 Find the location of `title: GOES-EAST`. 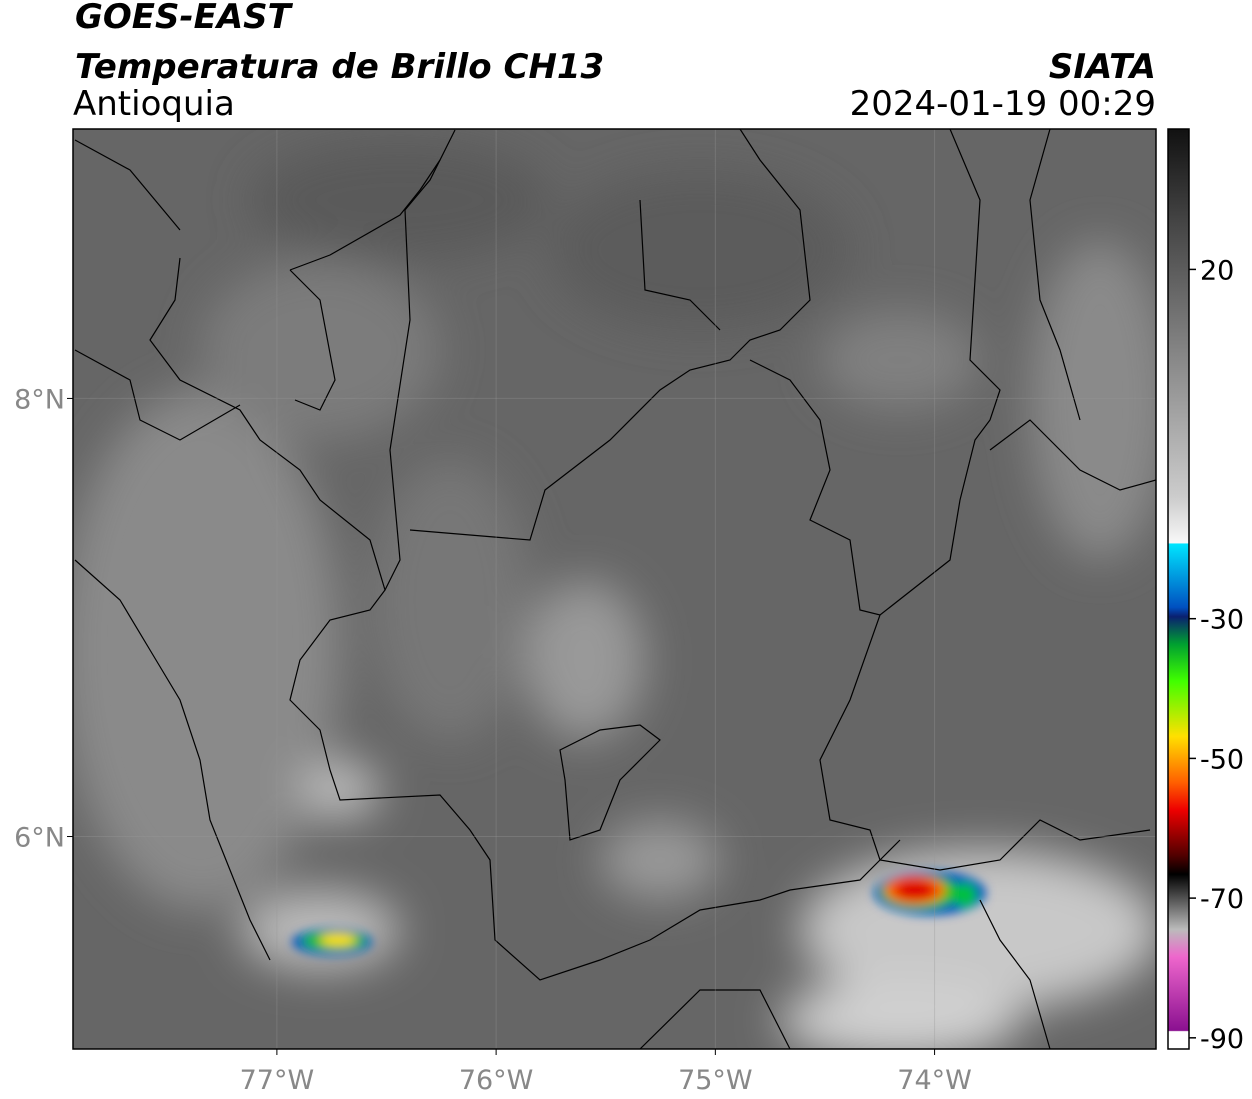

title: GOES-EAST is located at coordinates (184, 18).